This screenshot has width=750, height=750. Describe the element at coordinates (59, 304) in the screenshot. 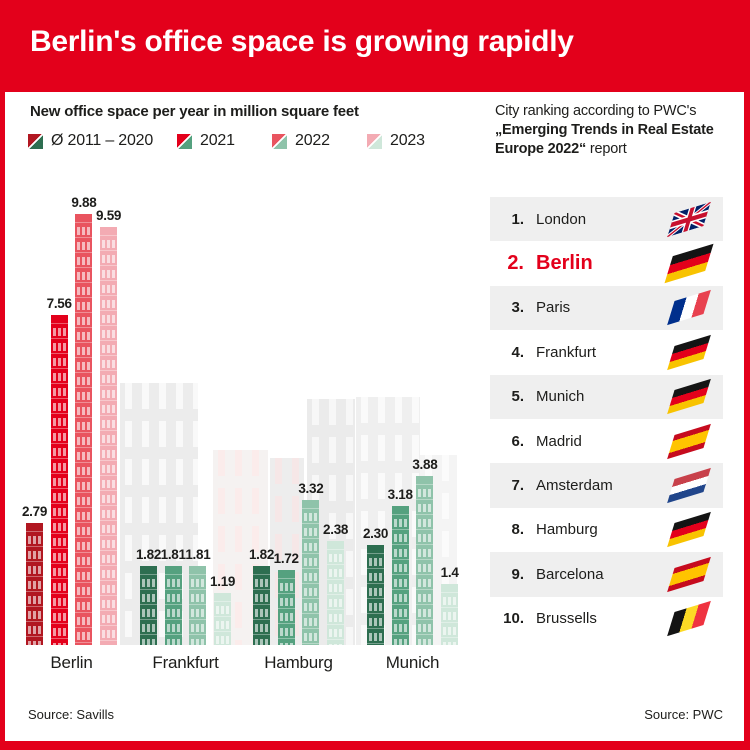

I see `bar-value-label: 7.56` at that location.